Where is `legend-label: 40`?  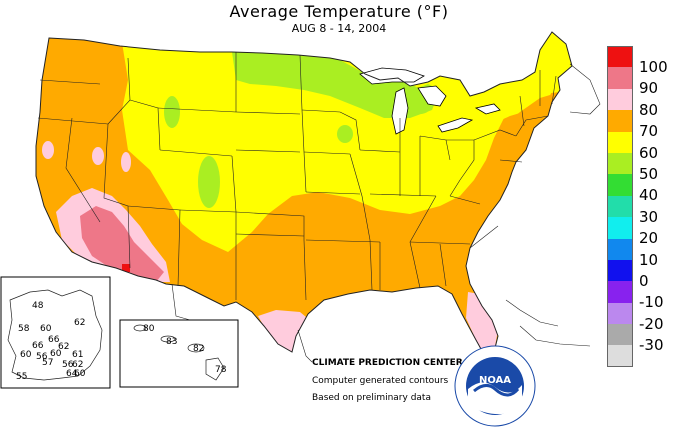 legend-label: 40 is located at coordinates (649, 195).